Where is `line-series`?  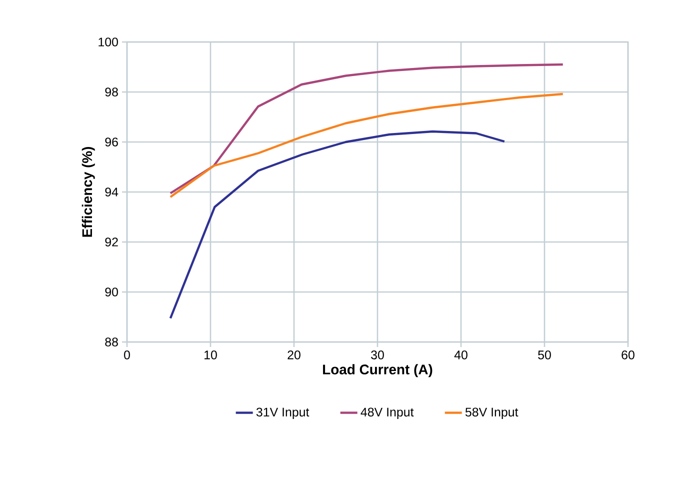 line-series is located at coordinates (366, 145).